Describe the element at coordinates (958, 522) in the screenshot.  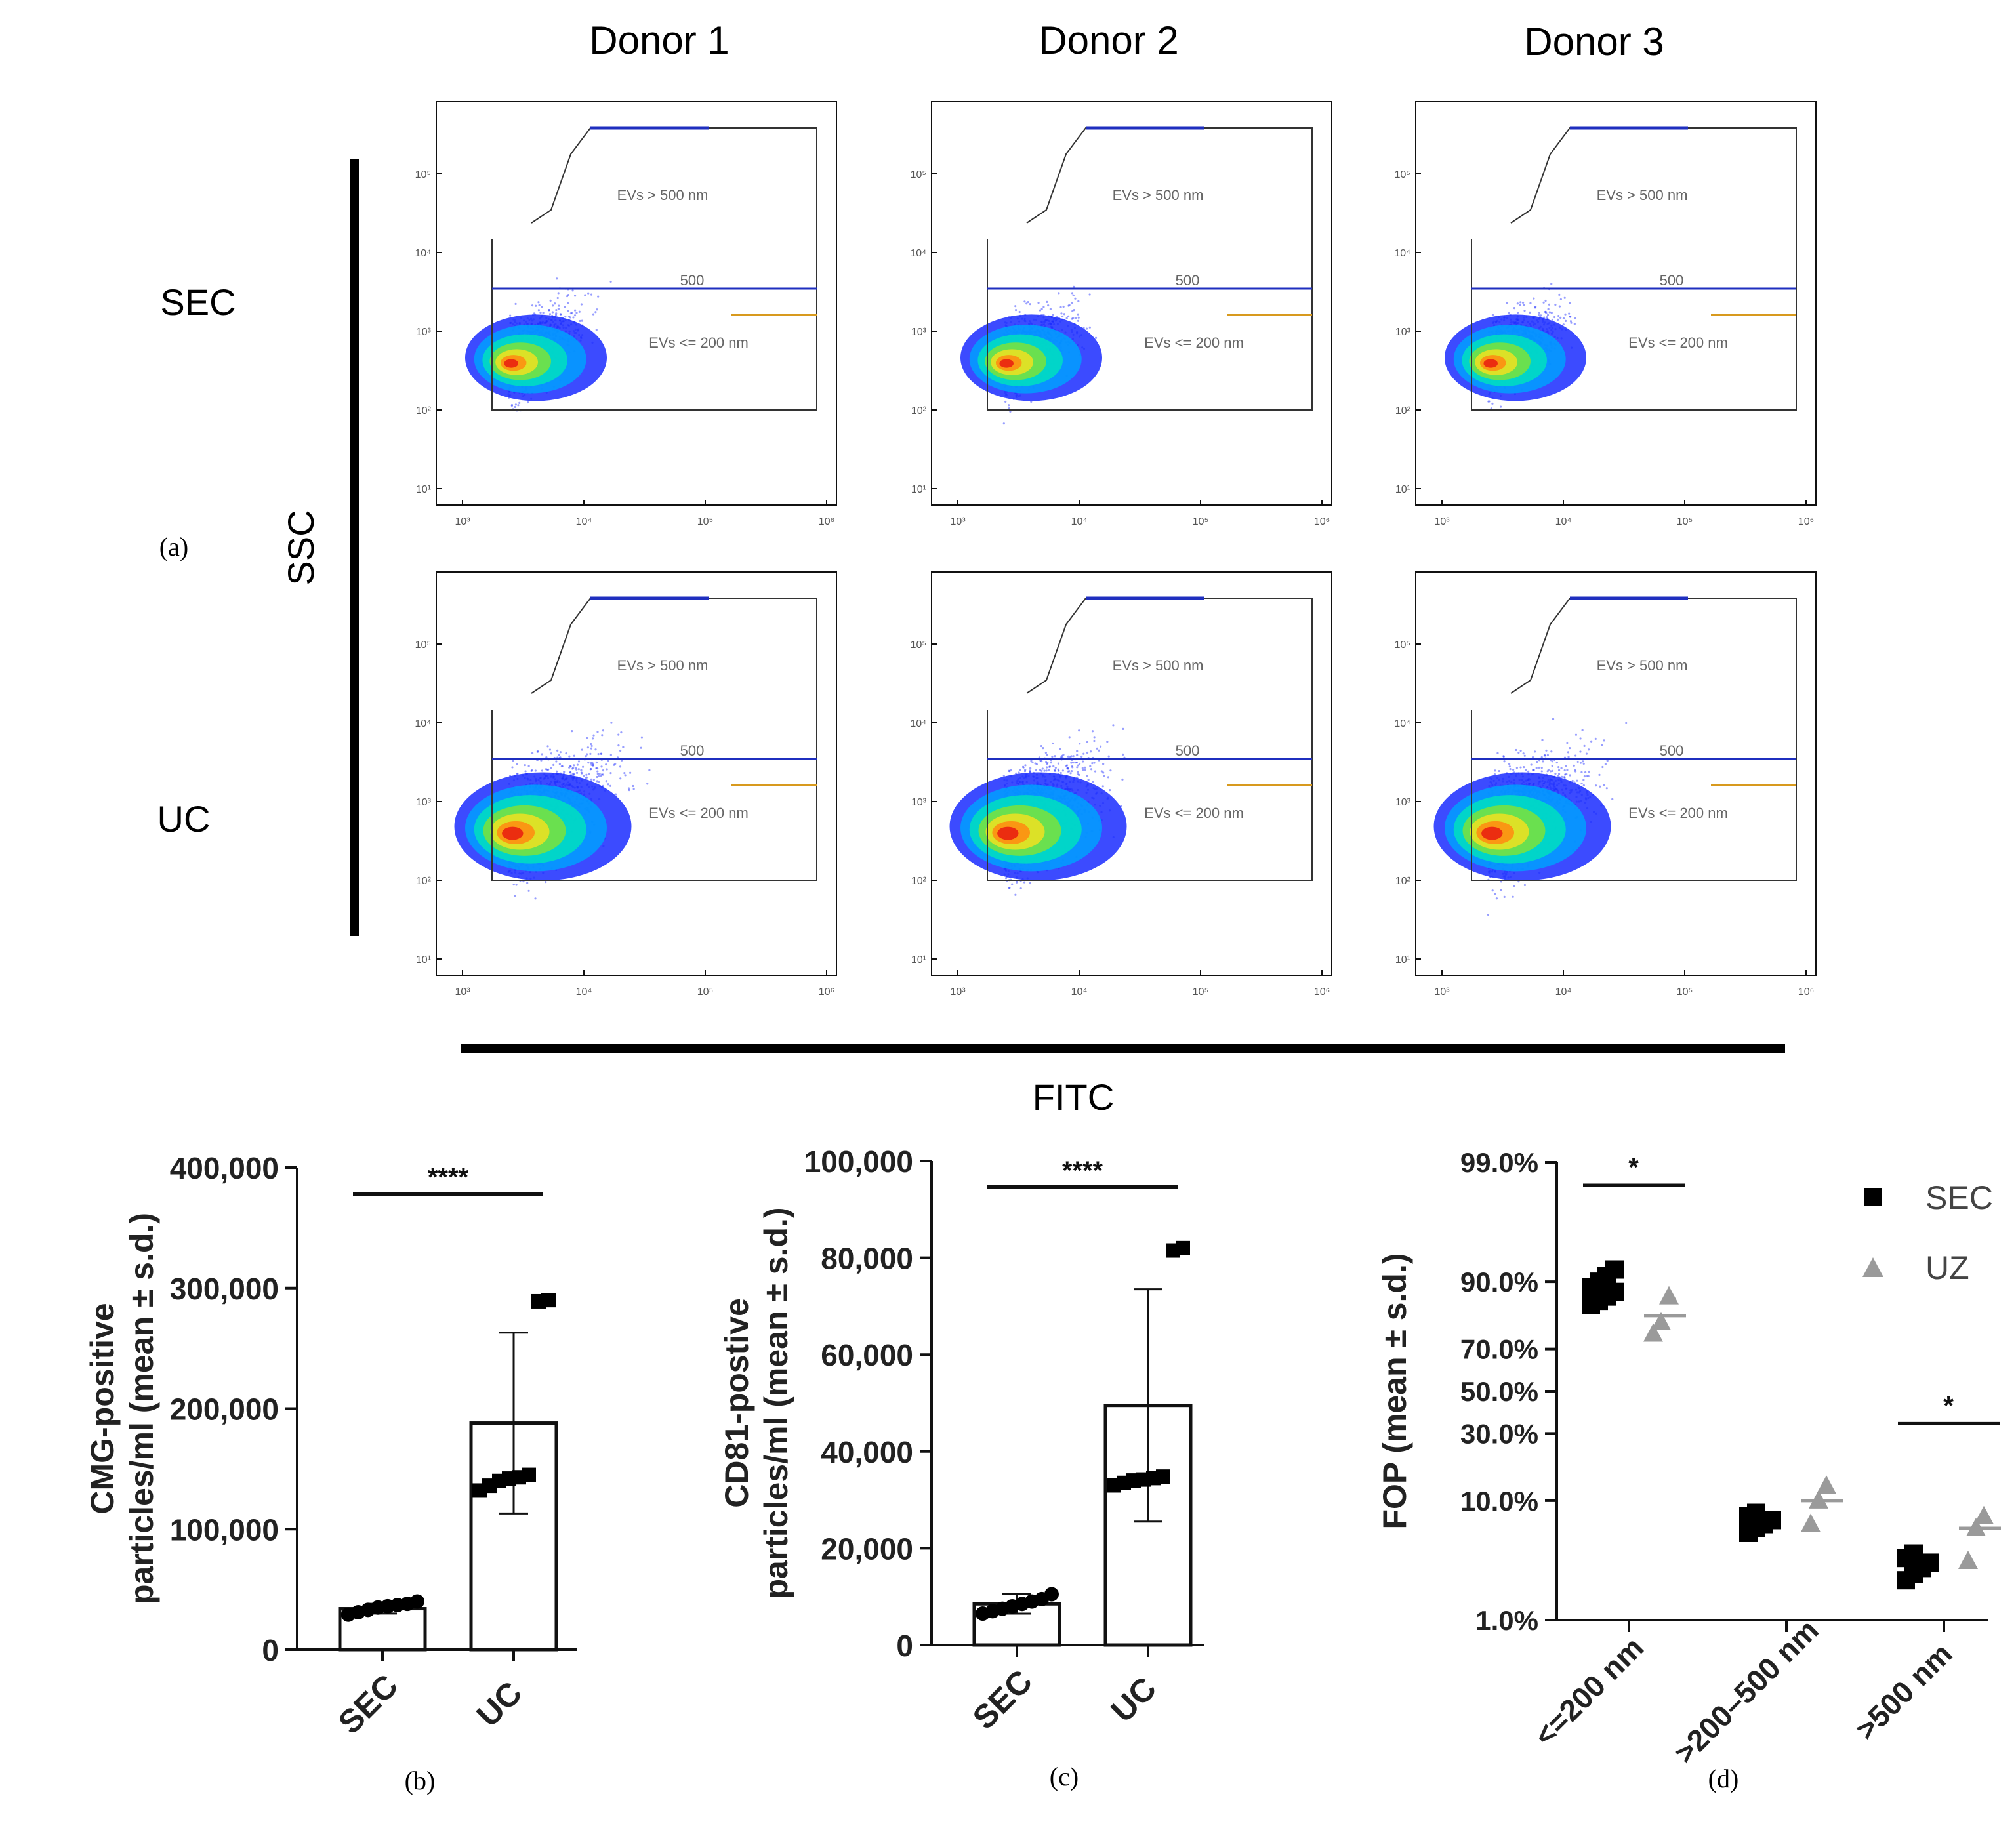
I see `x-tick-label: 10³` at that location.